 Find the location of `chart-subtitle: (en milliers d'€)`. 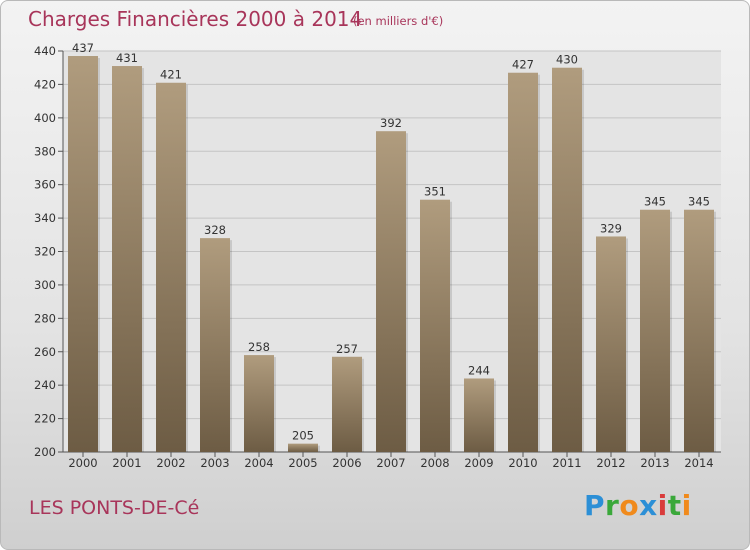

chart-subtitle: (en milliers d'€) is located at coordinates (398, 21).